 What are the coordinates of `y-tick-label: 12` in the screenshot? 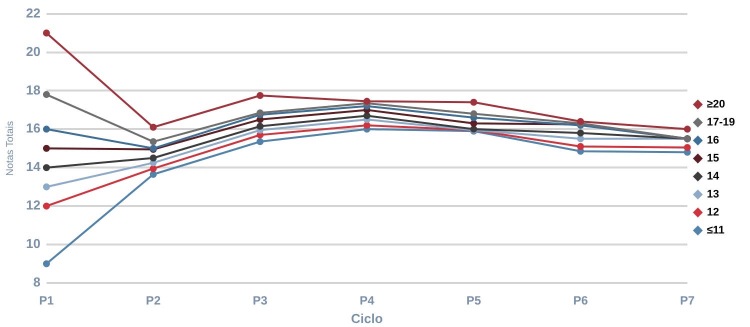 It's located at (33, 205).